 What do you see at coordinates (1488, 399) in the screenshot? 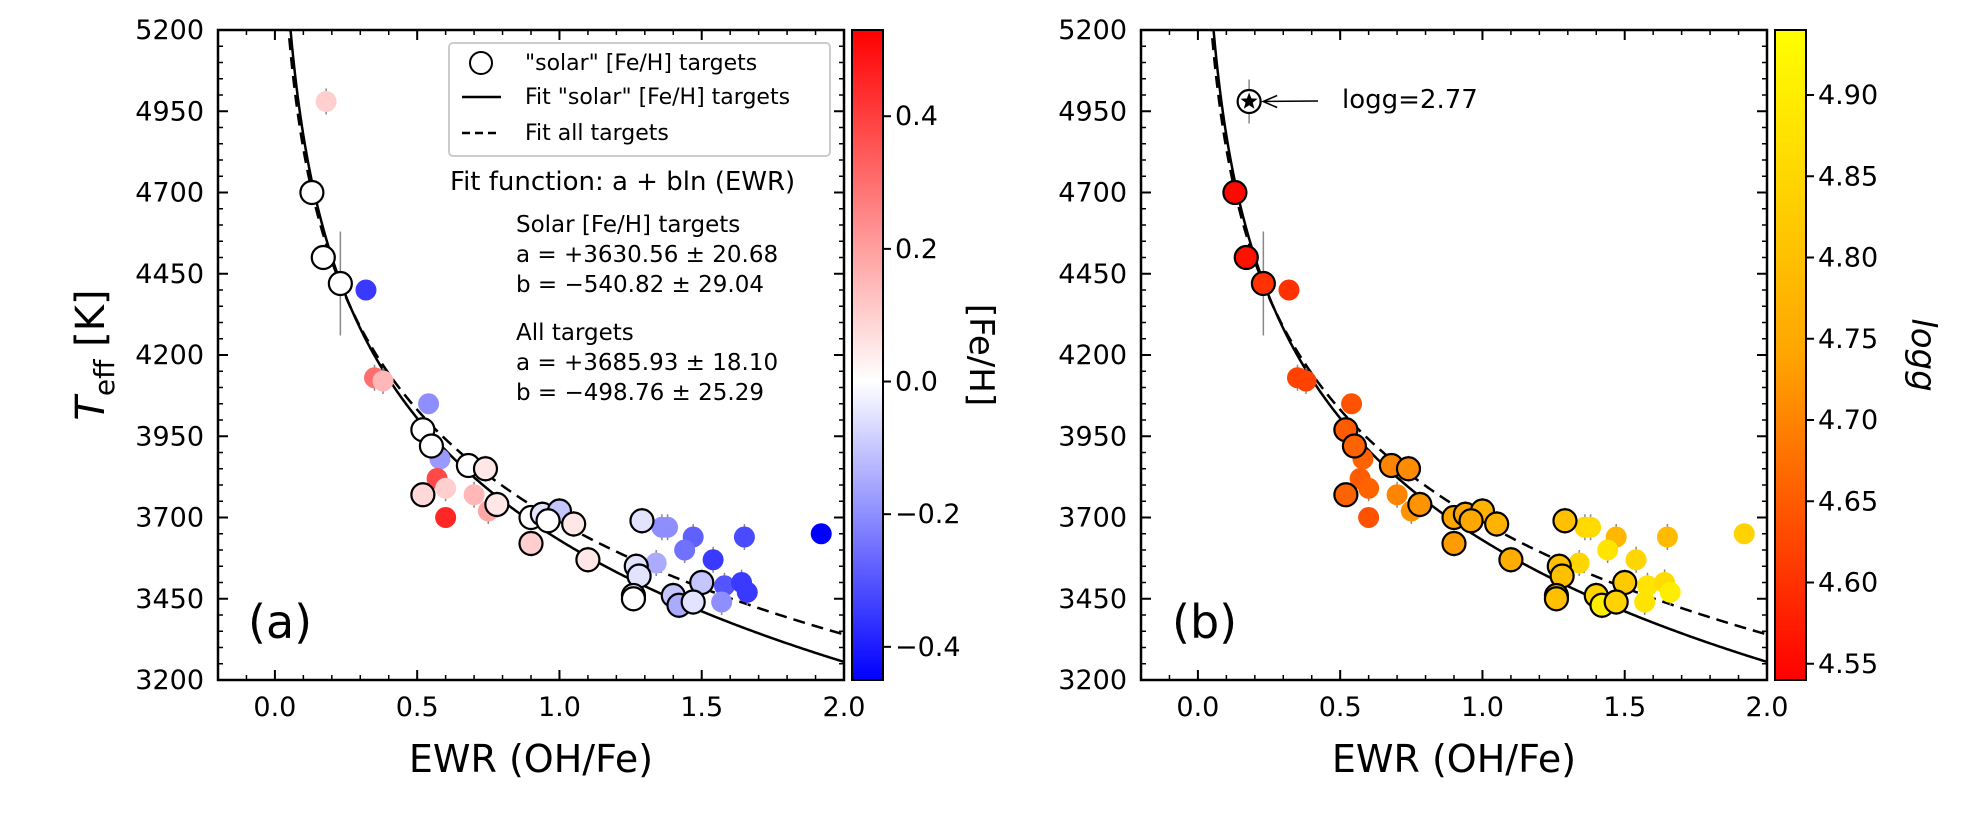
I see `points-b` at bounding box center [1488, 399].